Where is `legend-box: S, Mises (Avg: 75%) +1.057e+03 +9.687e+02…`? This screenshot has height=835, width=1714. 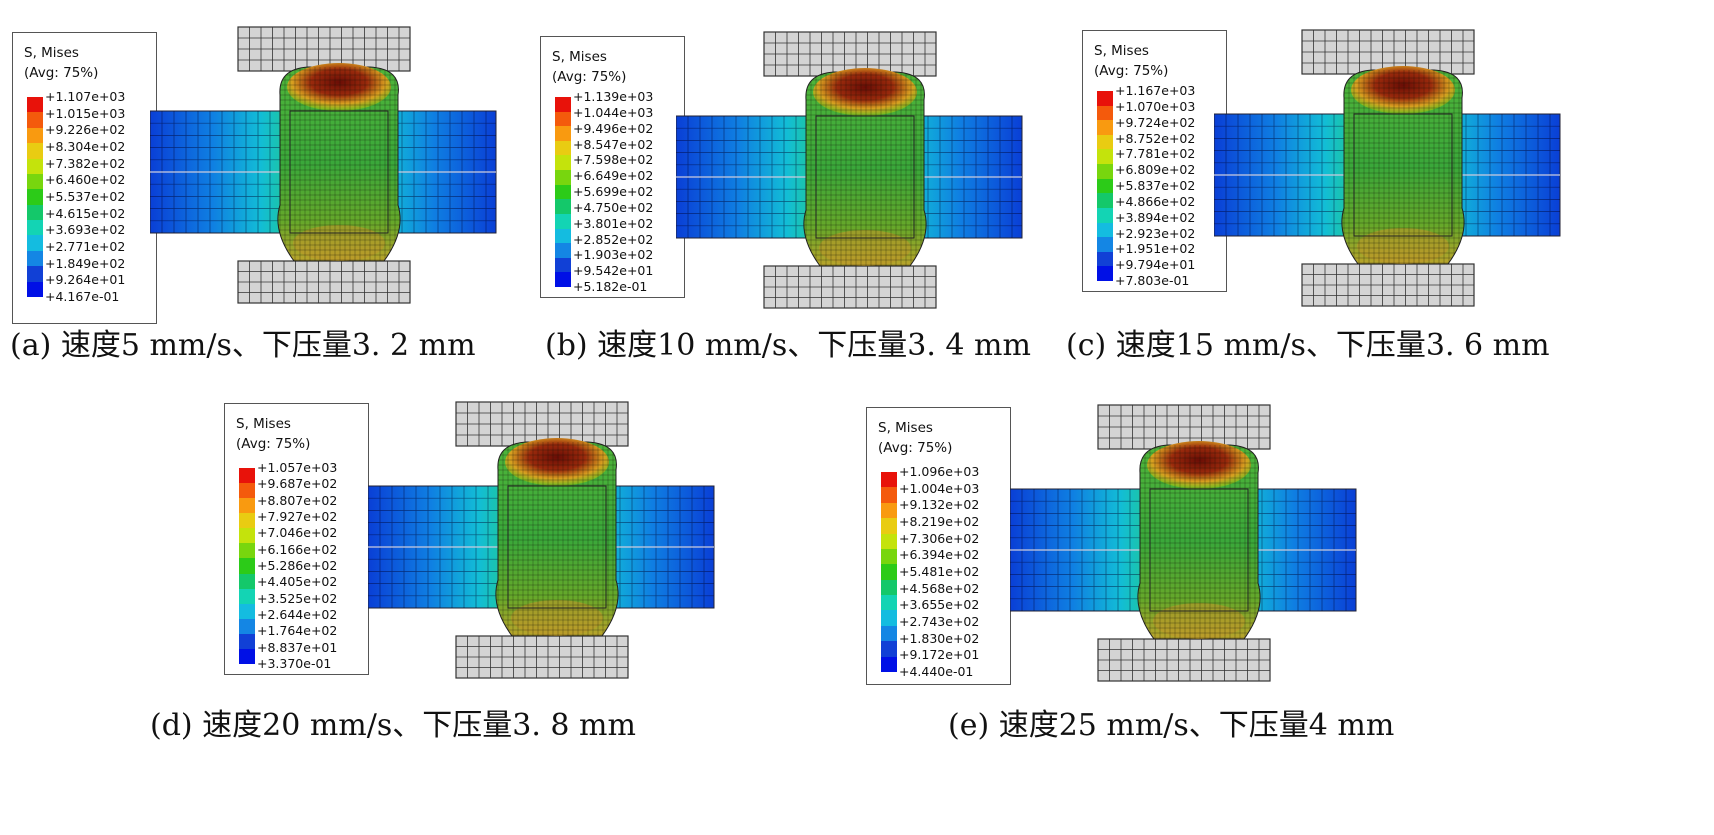 legend-box: S, Mises (Avg: 75%) +1.057e+03 +9.687e+02… is located at coordinates (296, 539).